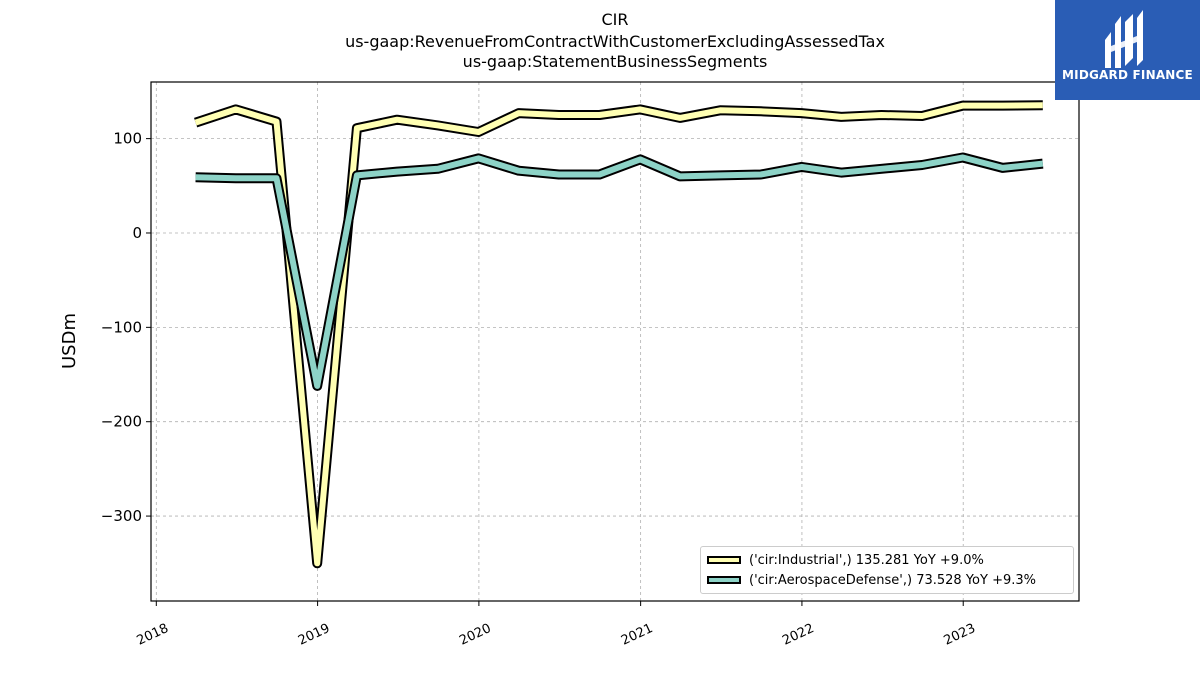  What do you see at coordinates (637, 635) in the screenshot?
I see `x-tick-label: 2021` at bounding box center [637, 635].